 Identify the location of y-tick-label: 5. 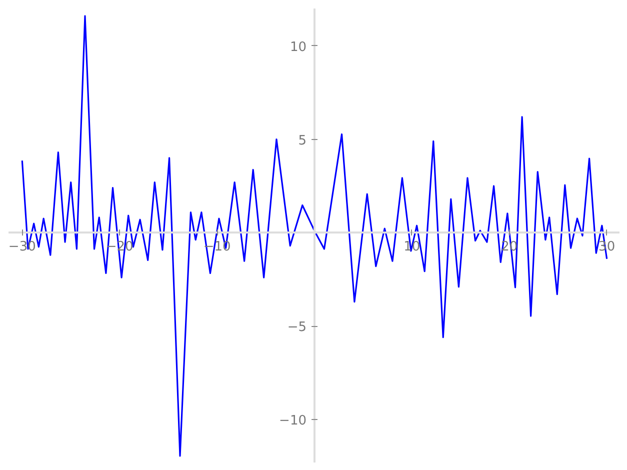
(302, 140).